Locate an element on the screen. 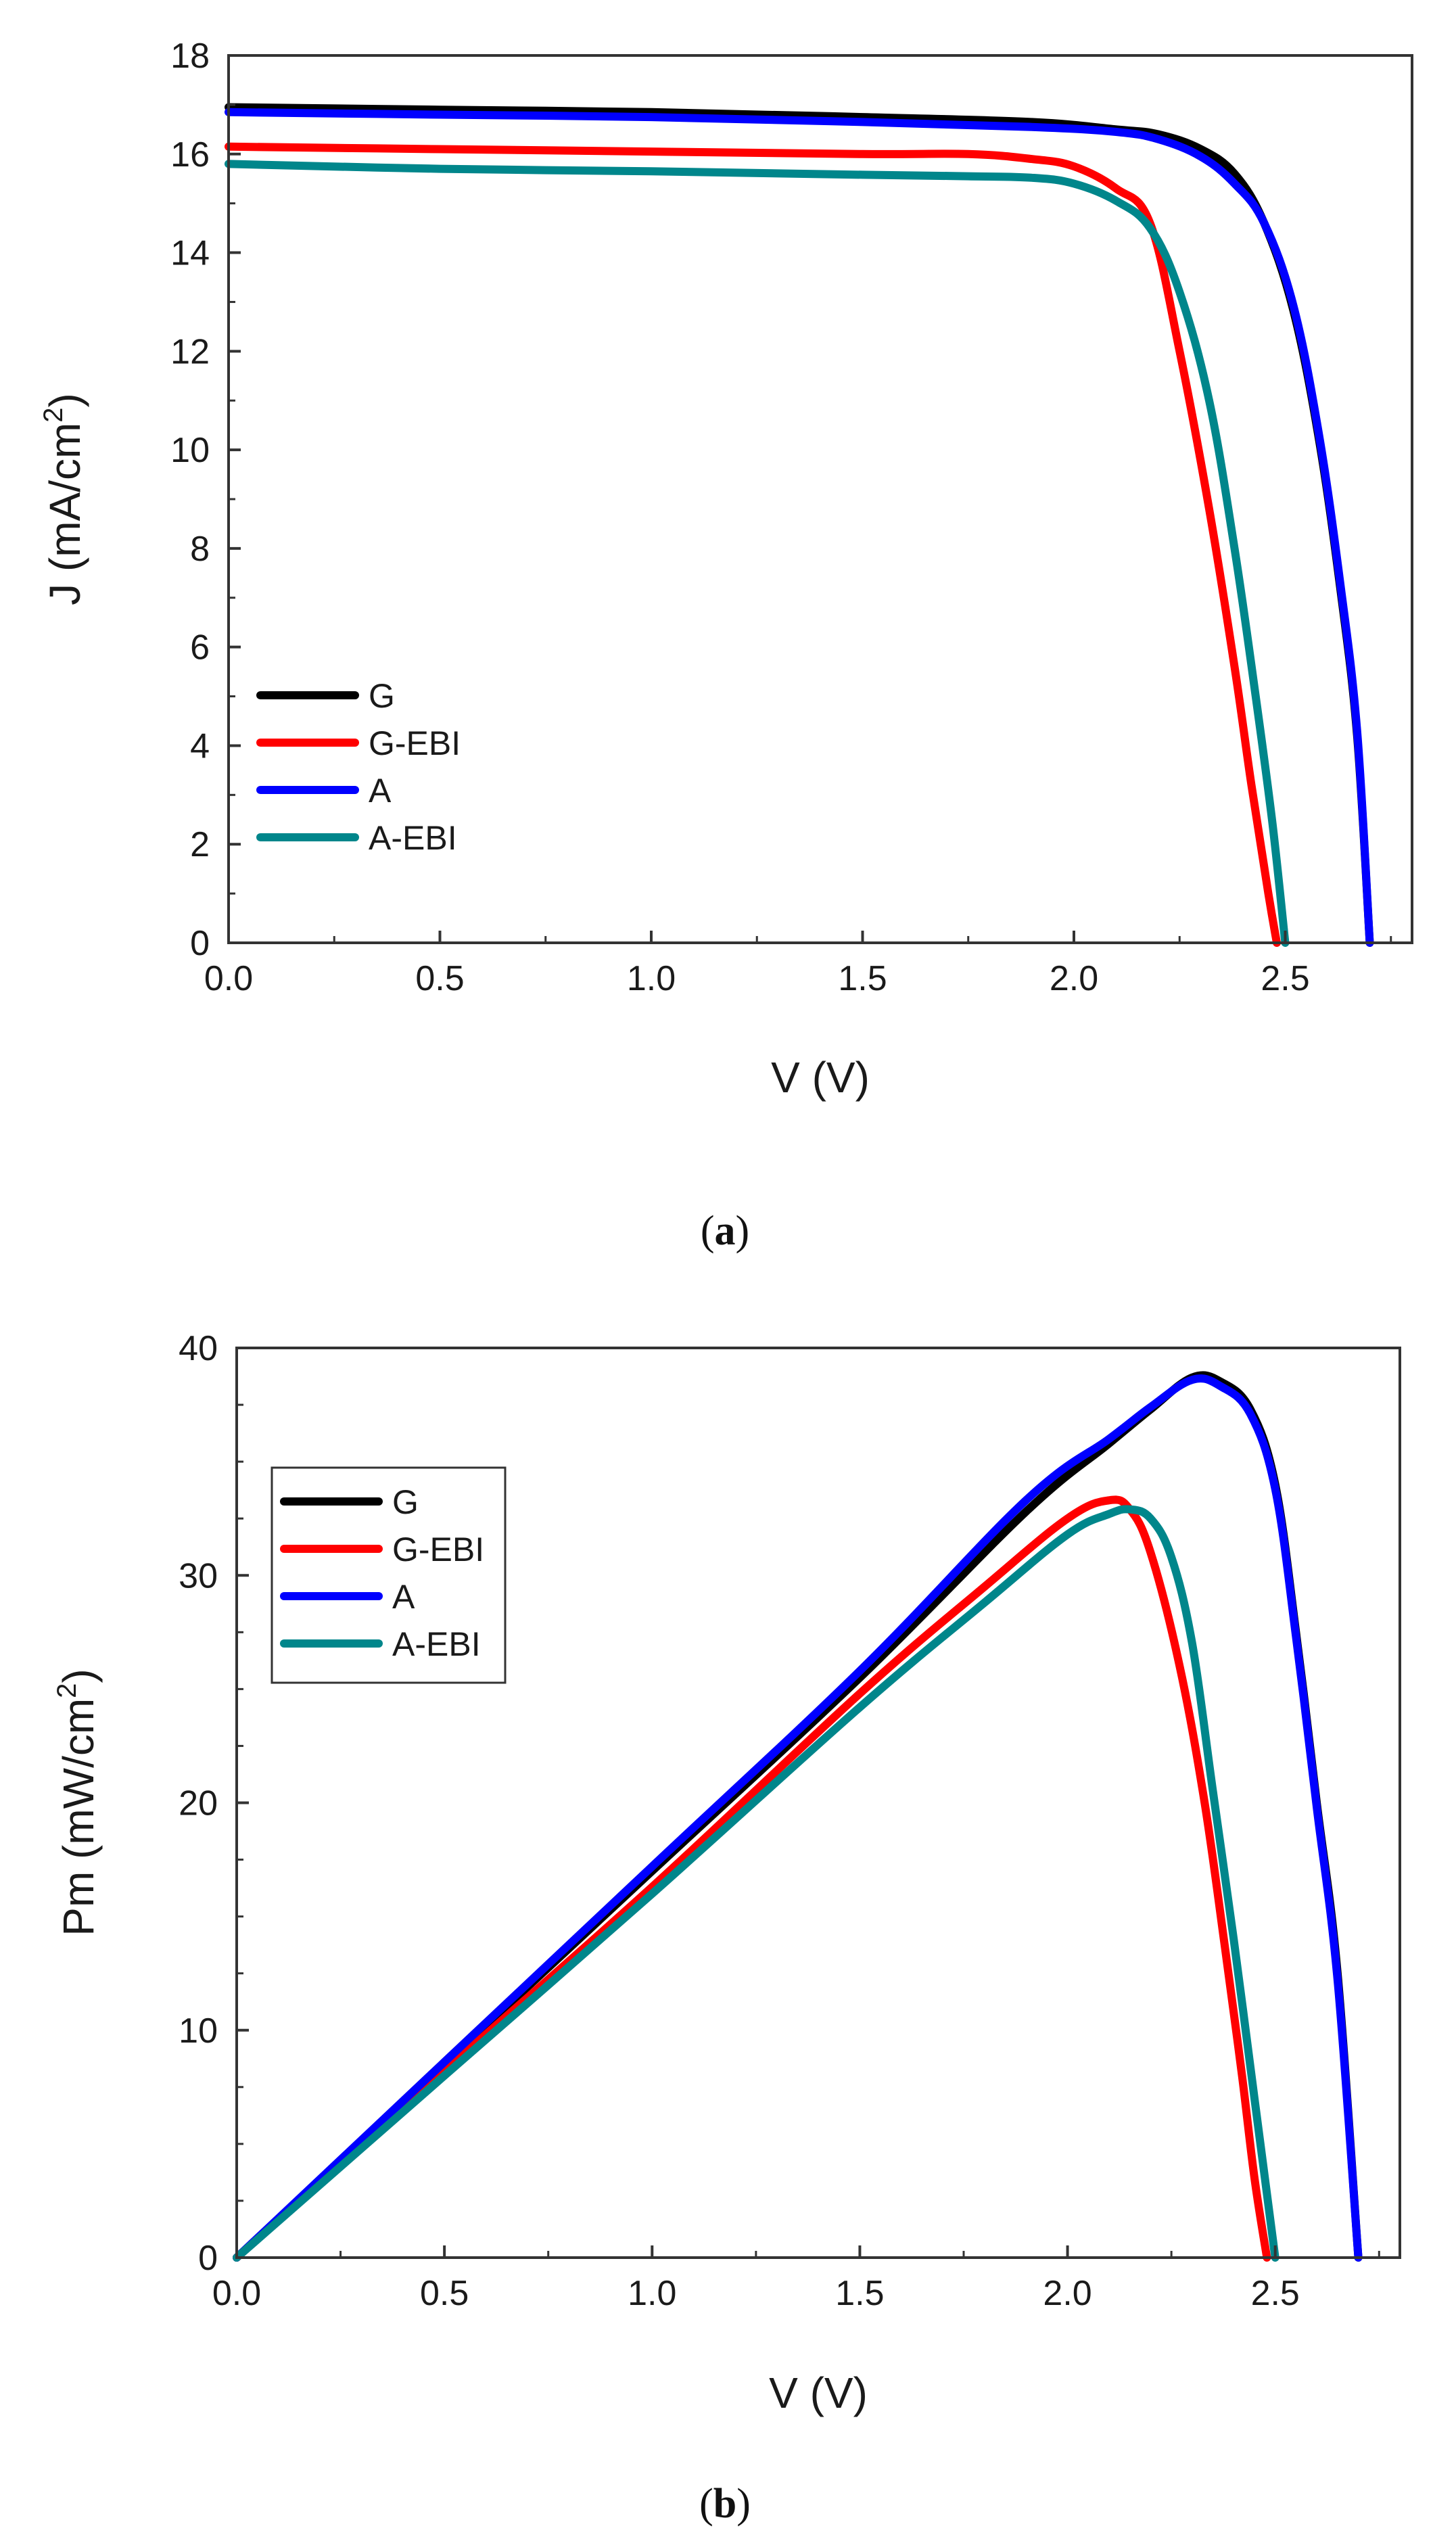  x-axis-title-b: V (V) is located at coordinates (819, 2393).